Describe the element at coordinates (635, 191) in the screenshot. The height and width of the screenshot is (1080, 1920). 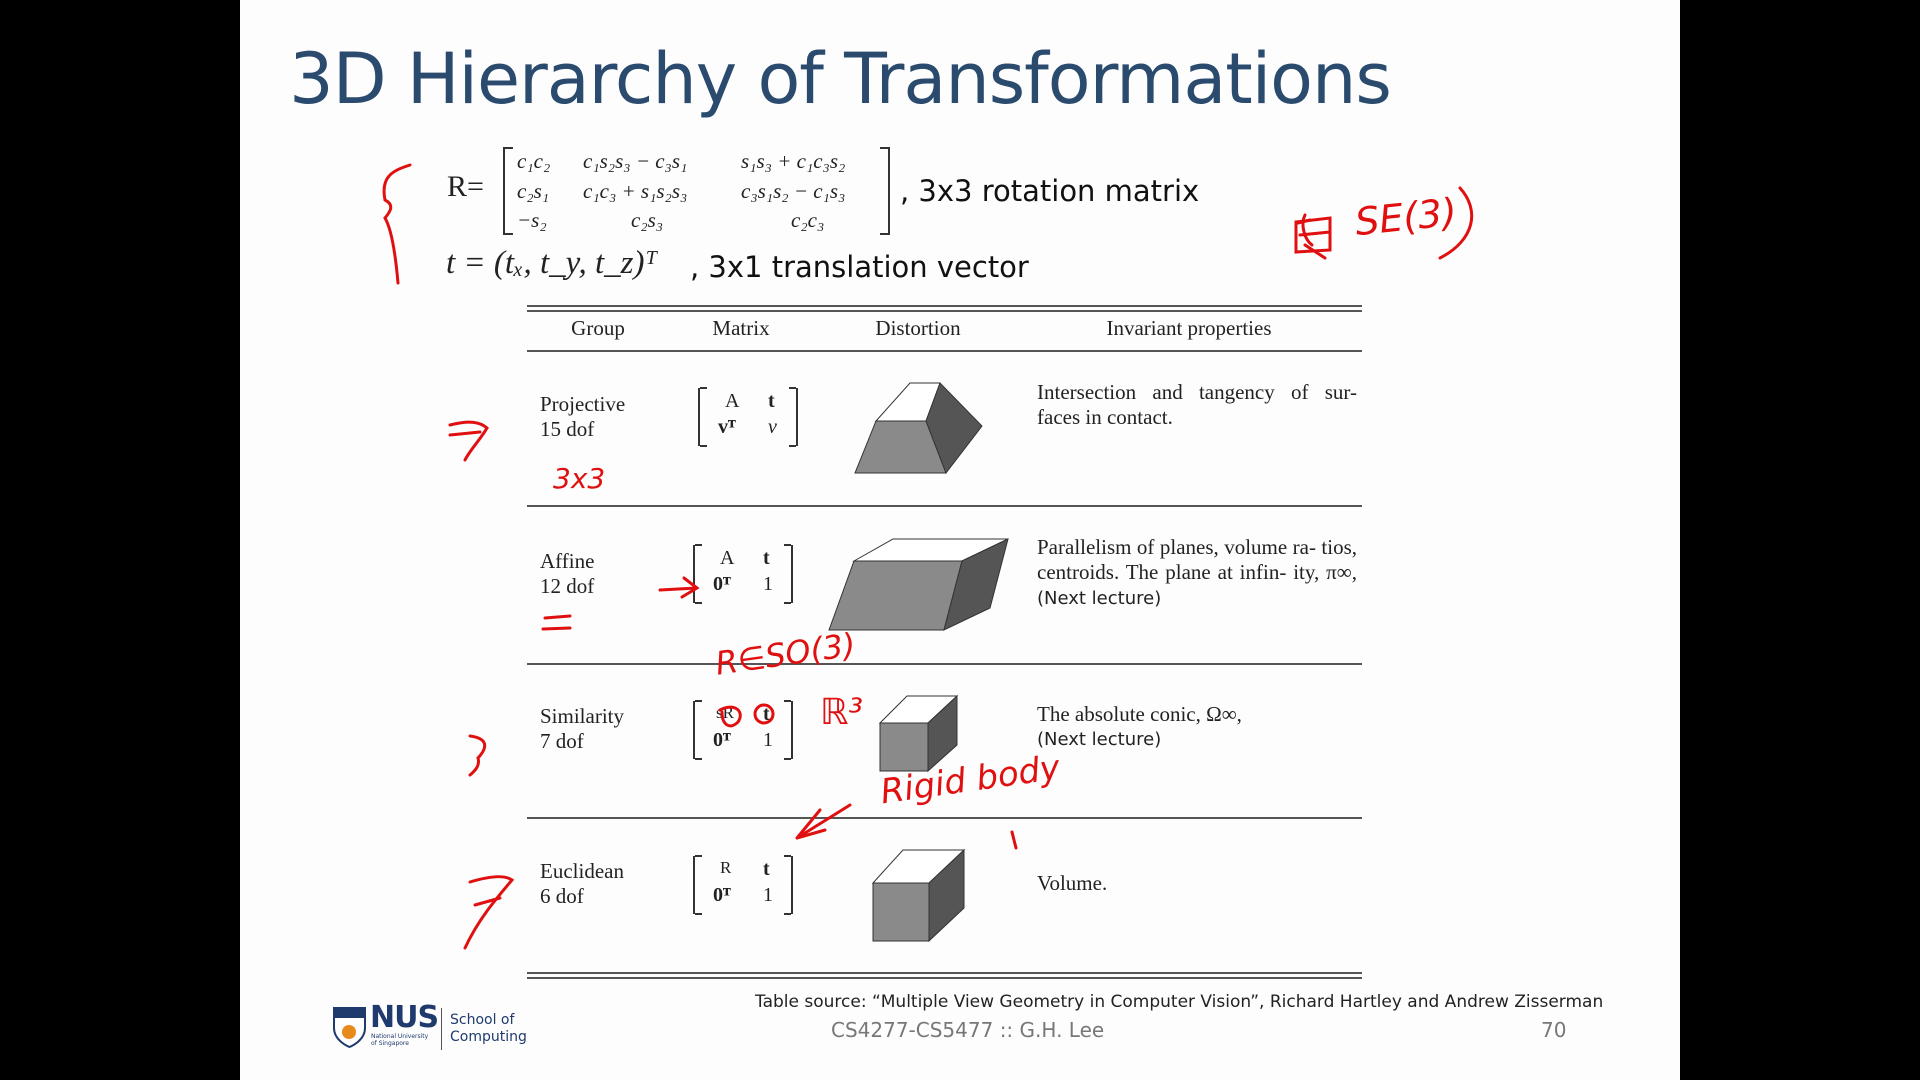
I see `r22: c₁c₃ + s₁s₂s₃` at that location.